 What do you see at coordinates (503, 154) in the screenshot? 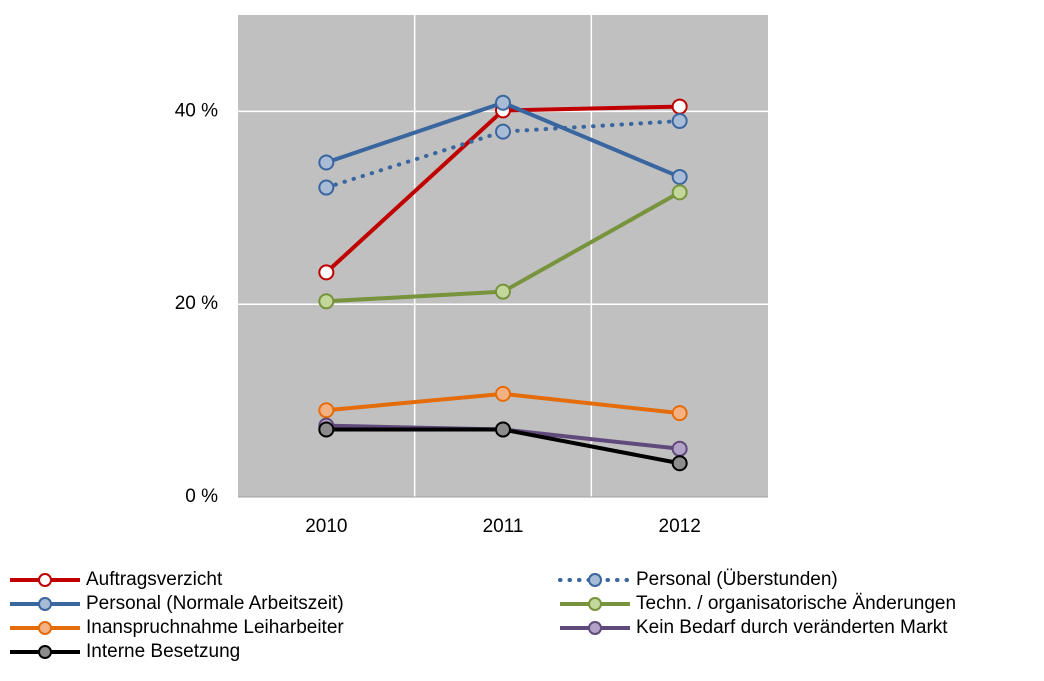
I see `series-line` at bounding box center [503, 154].